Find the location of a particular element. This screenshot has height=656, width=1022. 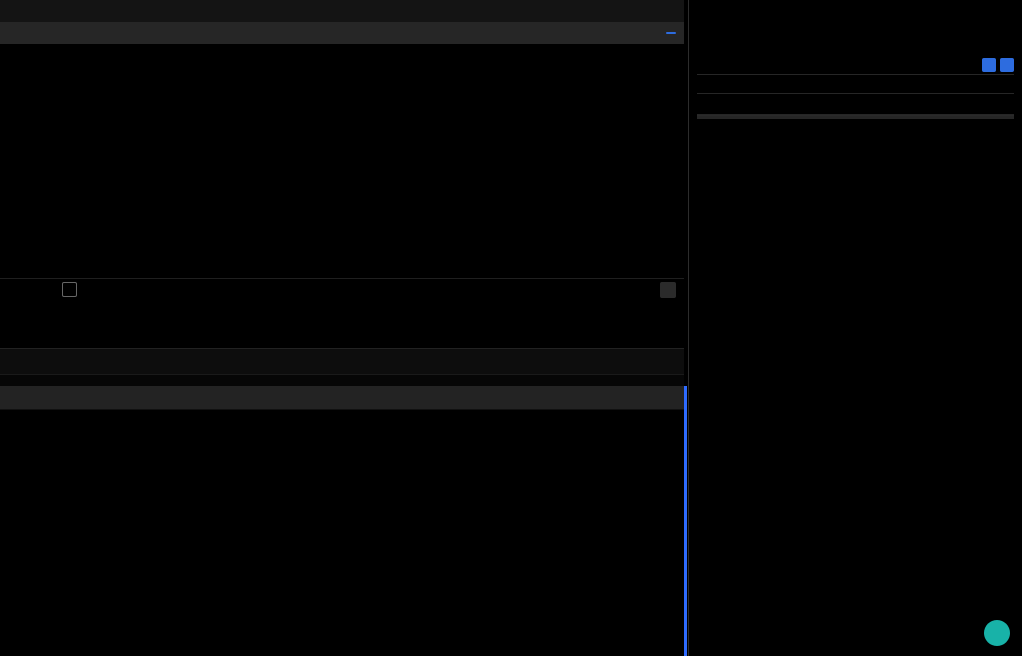

quote-stats is located at coordinates (855, 116).